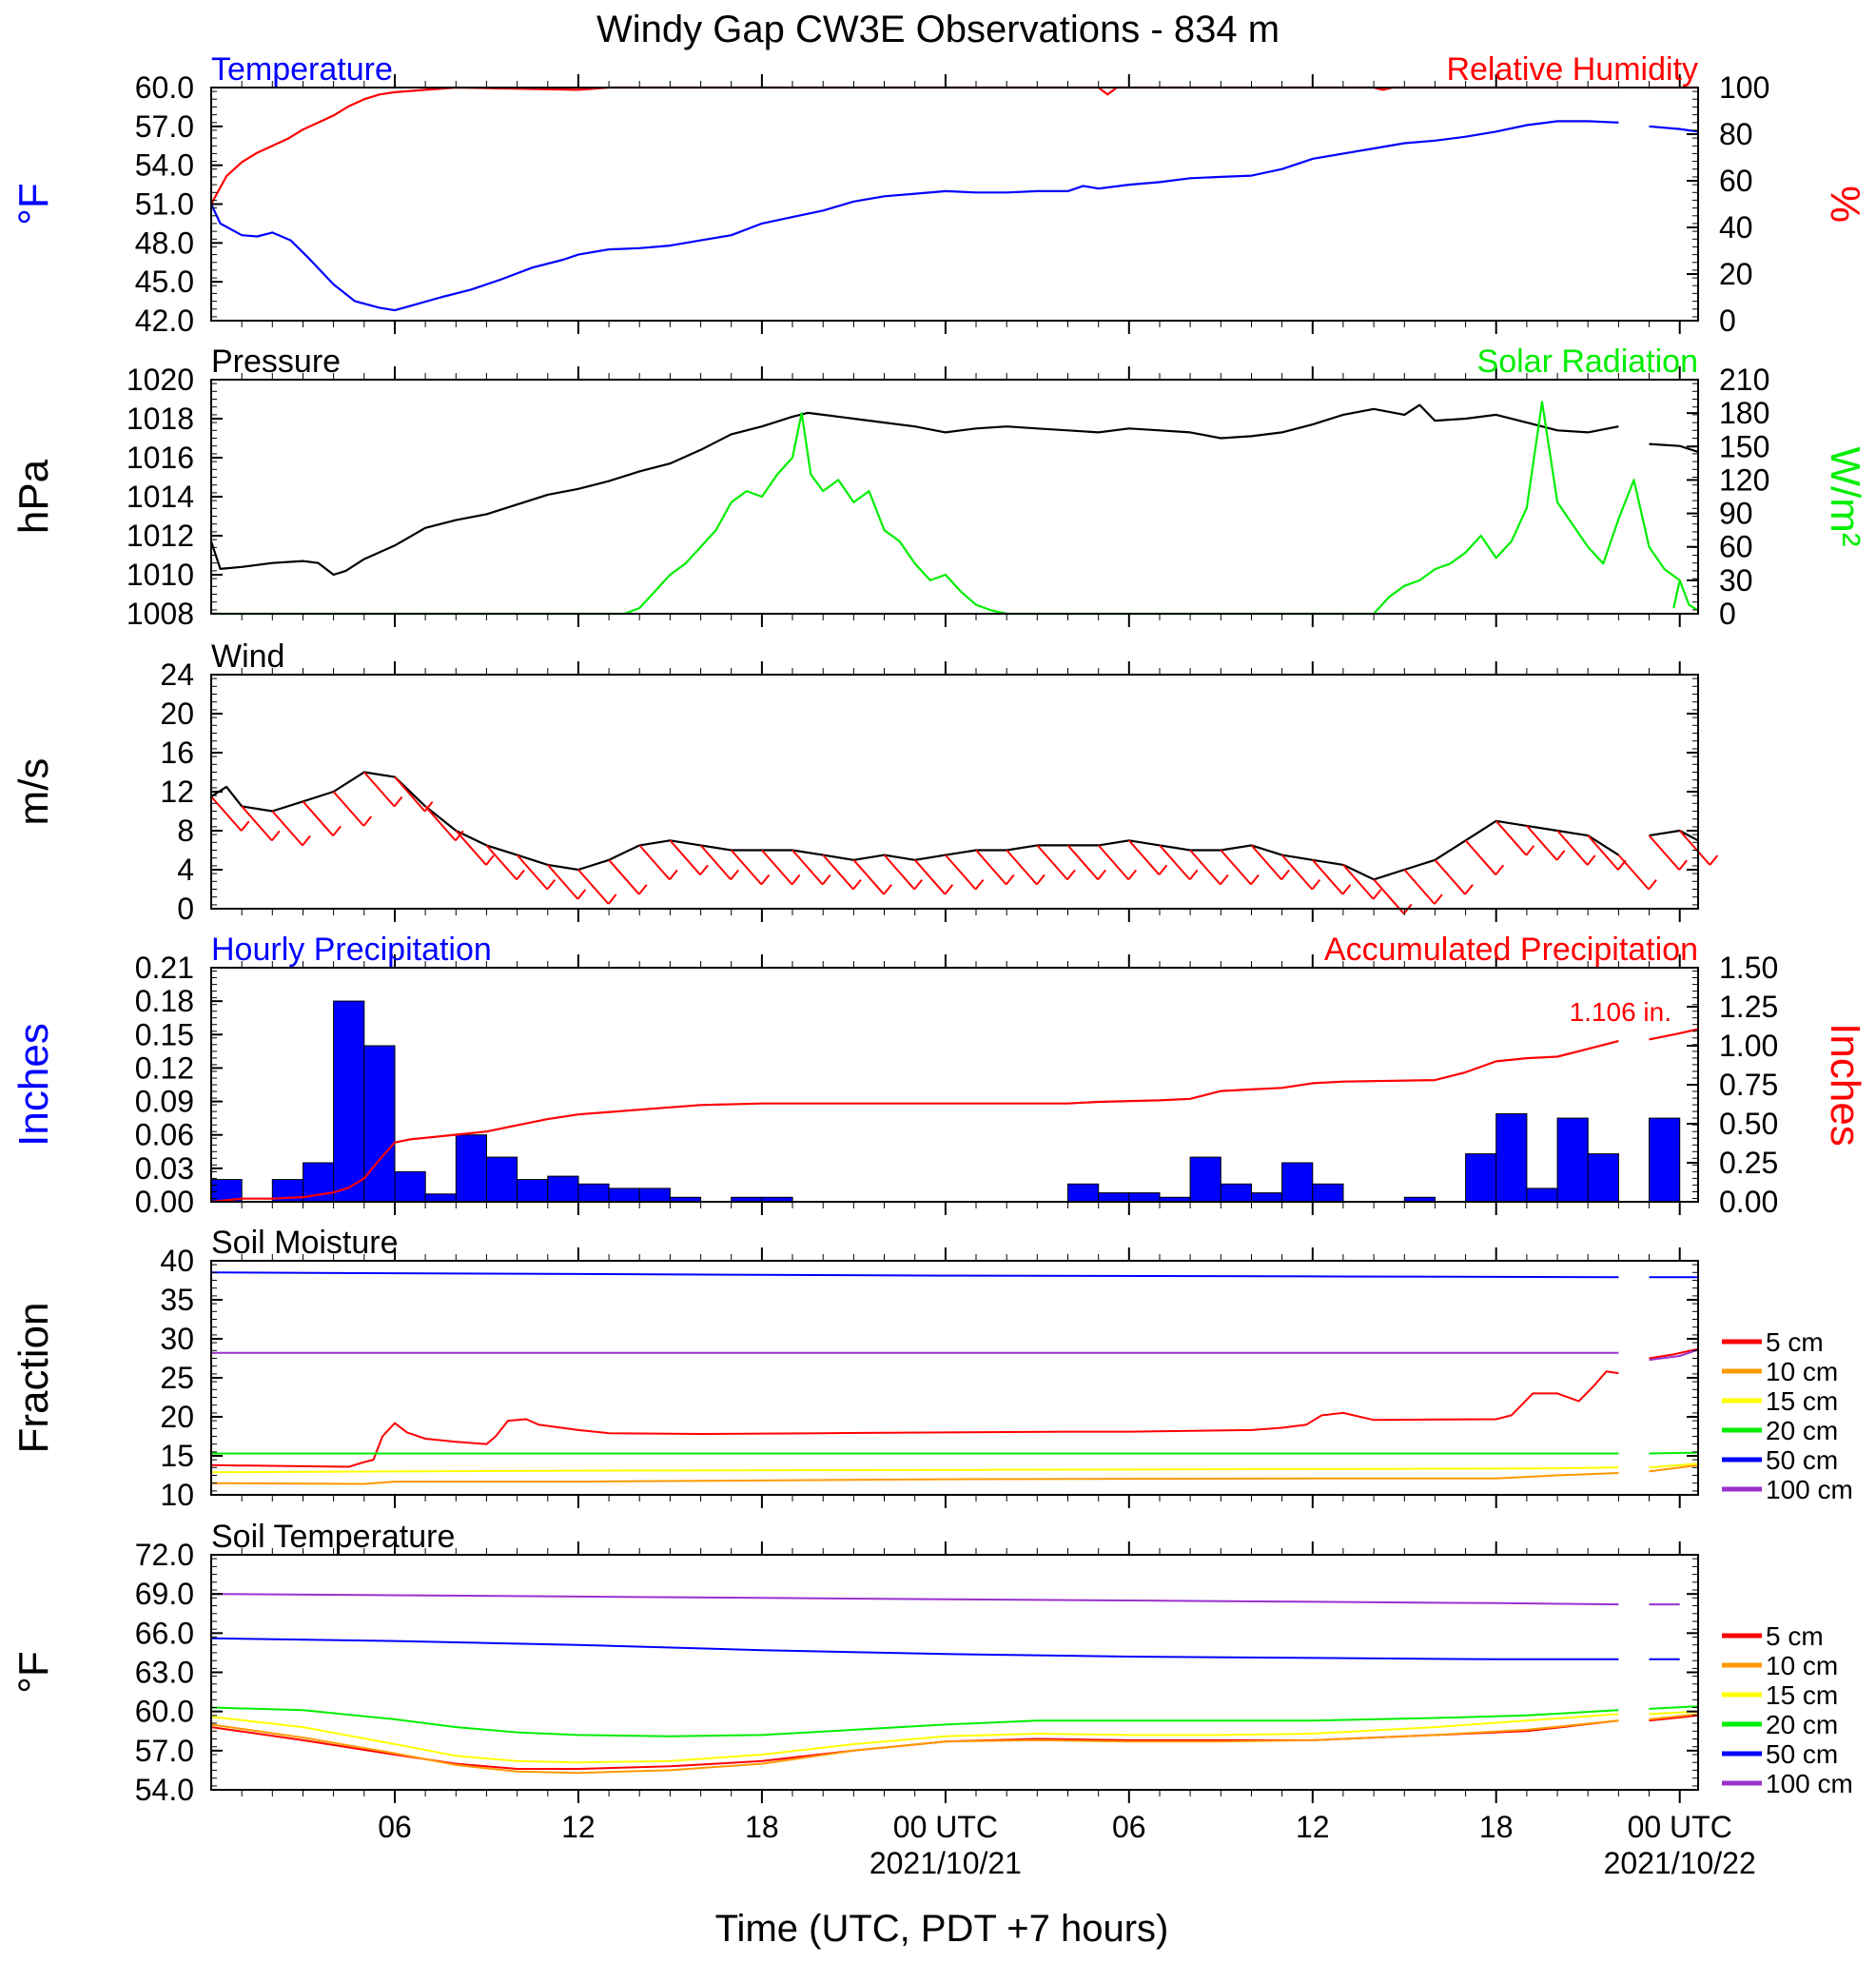 This screenshot has width=1876, height=1963. Describe the element at coordinates (954, 1378) in the screenshot. I see `soil_moisture-panel` at that location.